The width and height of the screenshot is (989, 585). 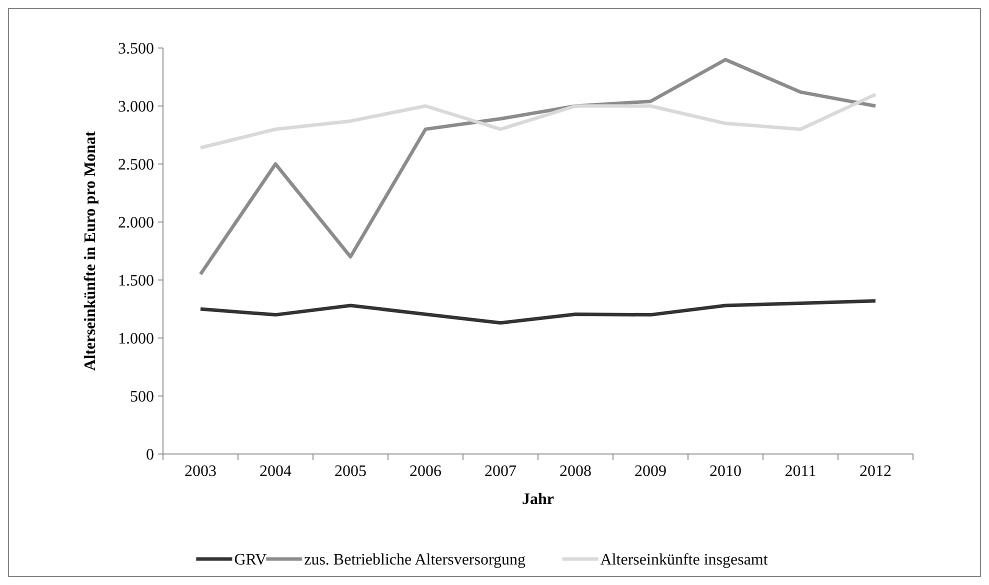 What do you see at coordinates (726, 471) in the screenshot?
I see `x-tick-label: 2010` at bounding box center [726, 471].